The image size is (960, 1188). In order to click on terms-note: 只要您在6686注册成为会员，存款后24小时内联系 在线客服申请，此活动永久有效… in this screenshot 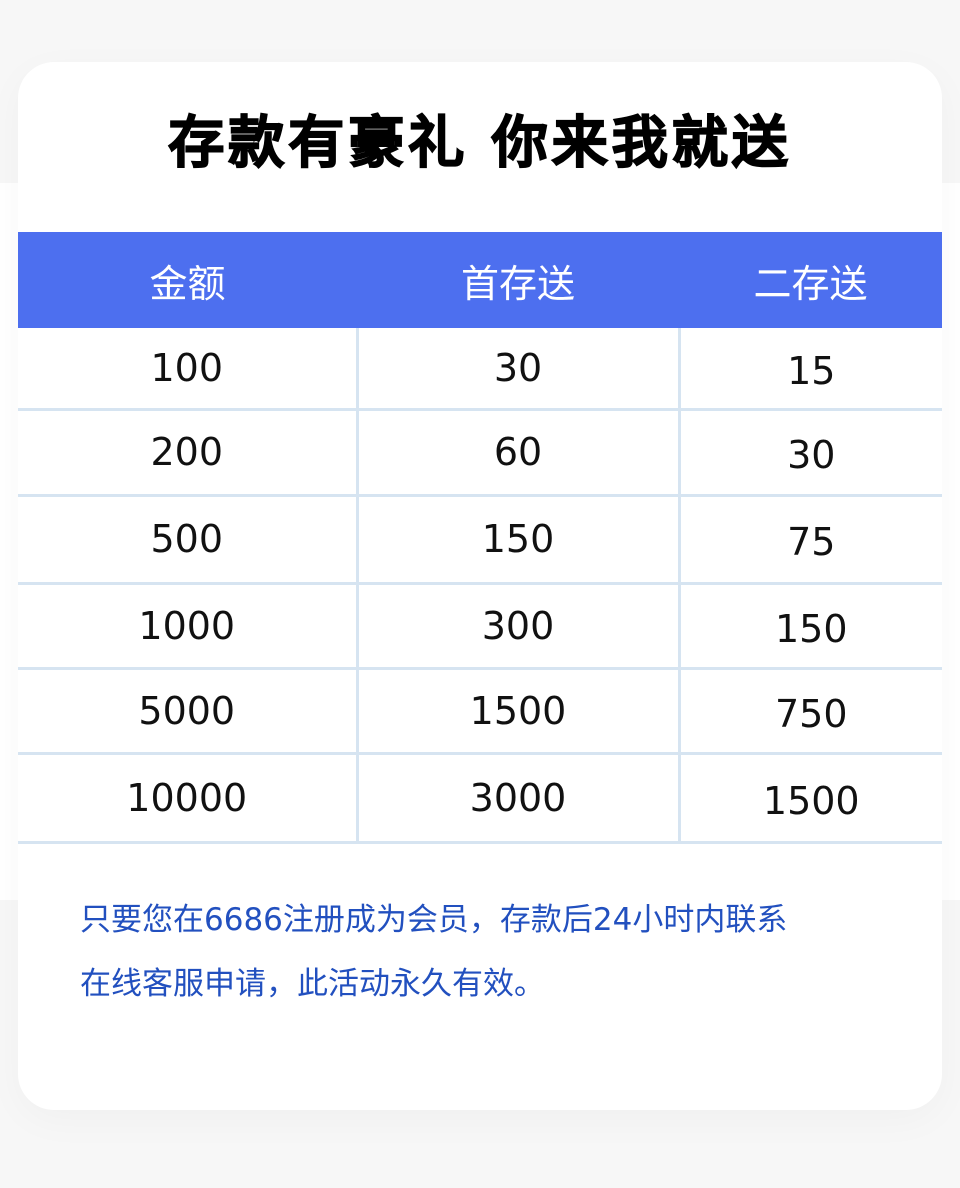, I will do `click(490, 952)`.